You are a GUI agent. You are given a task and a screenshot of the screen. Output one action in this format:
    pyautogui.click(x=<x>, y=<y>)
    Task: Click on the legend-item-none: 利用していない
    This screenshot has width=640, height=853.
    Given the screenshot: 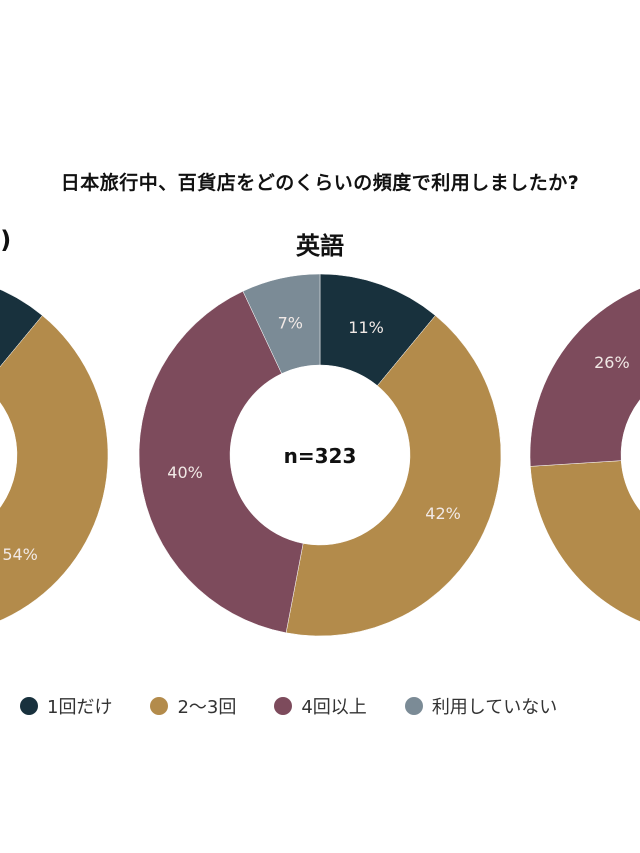 What is the action you would take?
    pyautogui.click(x=480, y=706)
    